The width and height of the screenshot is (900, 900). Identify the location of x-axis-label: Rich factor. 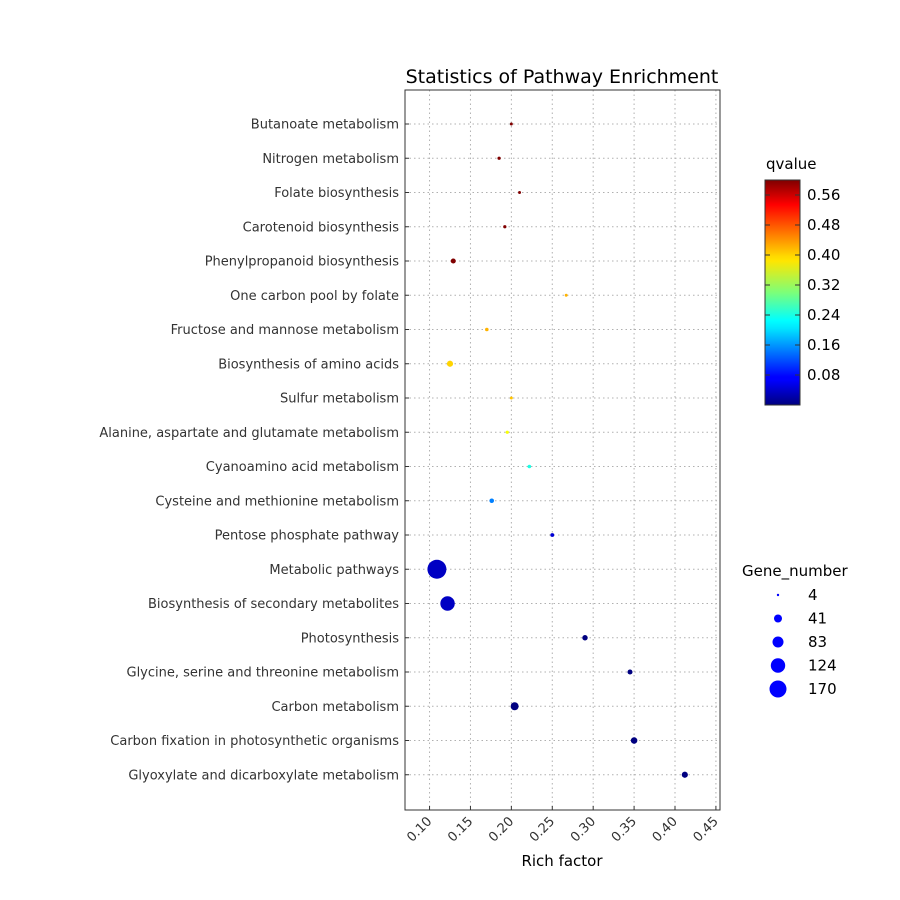
(562, 861).